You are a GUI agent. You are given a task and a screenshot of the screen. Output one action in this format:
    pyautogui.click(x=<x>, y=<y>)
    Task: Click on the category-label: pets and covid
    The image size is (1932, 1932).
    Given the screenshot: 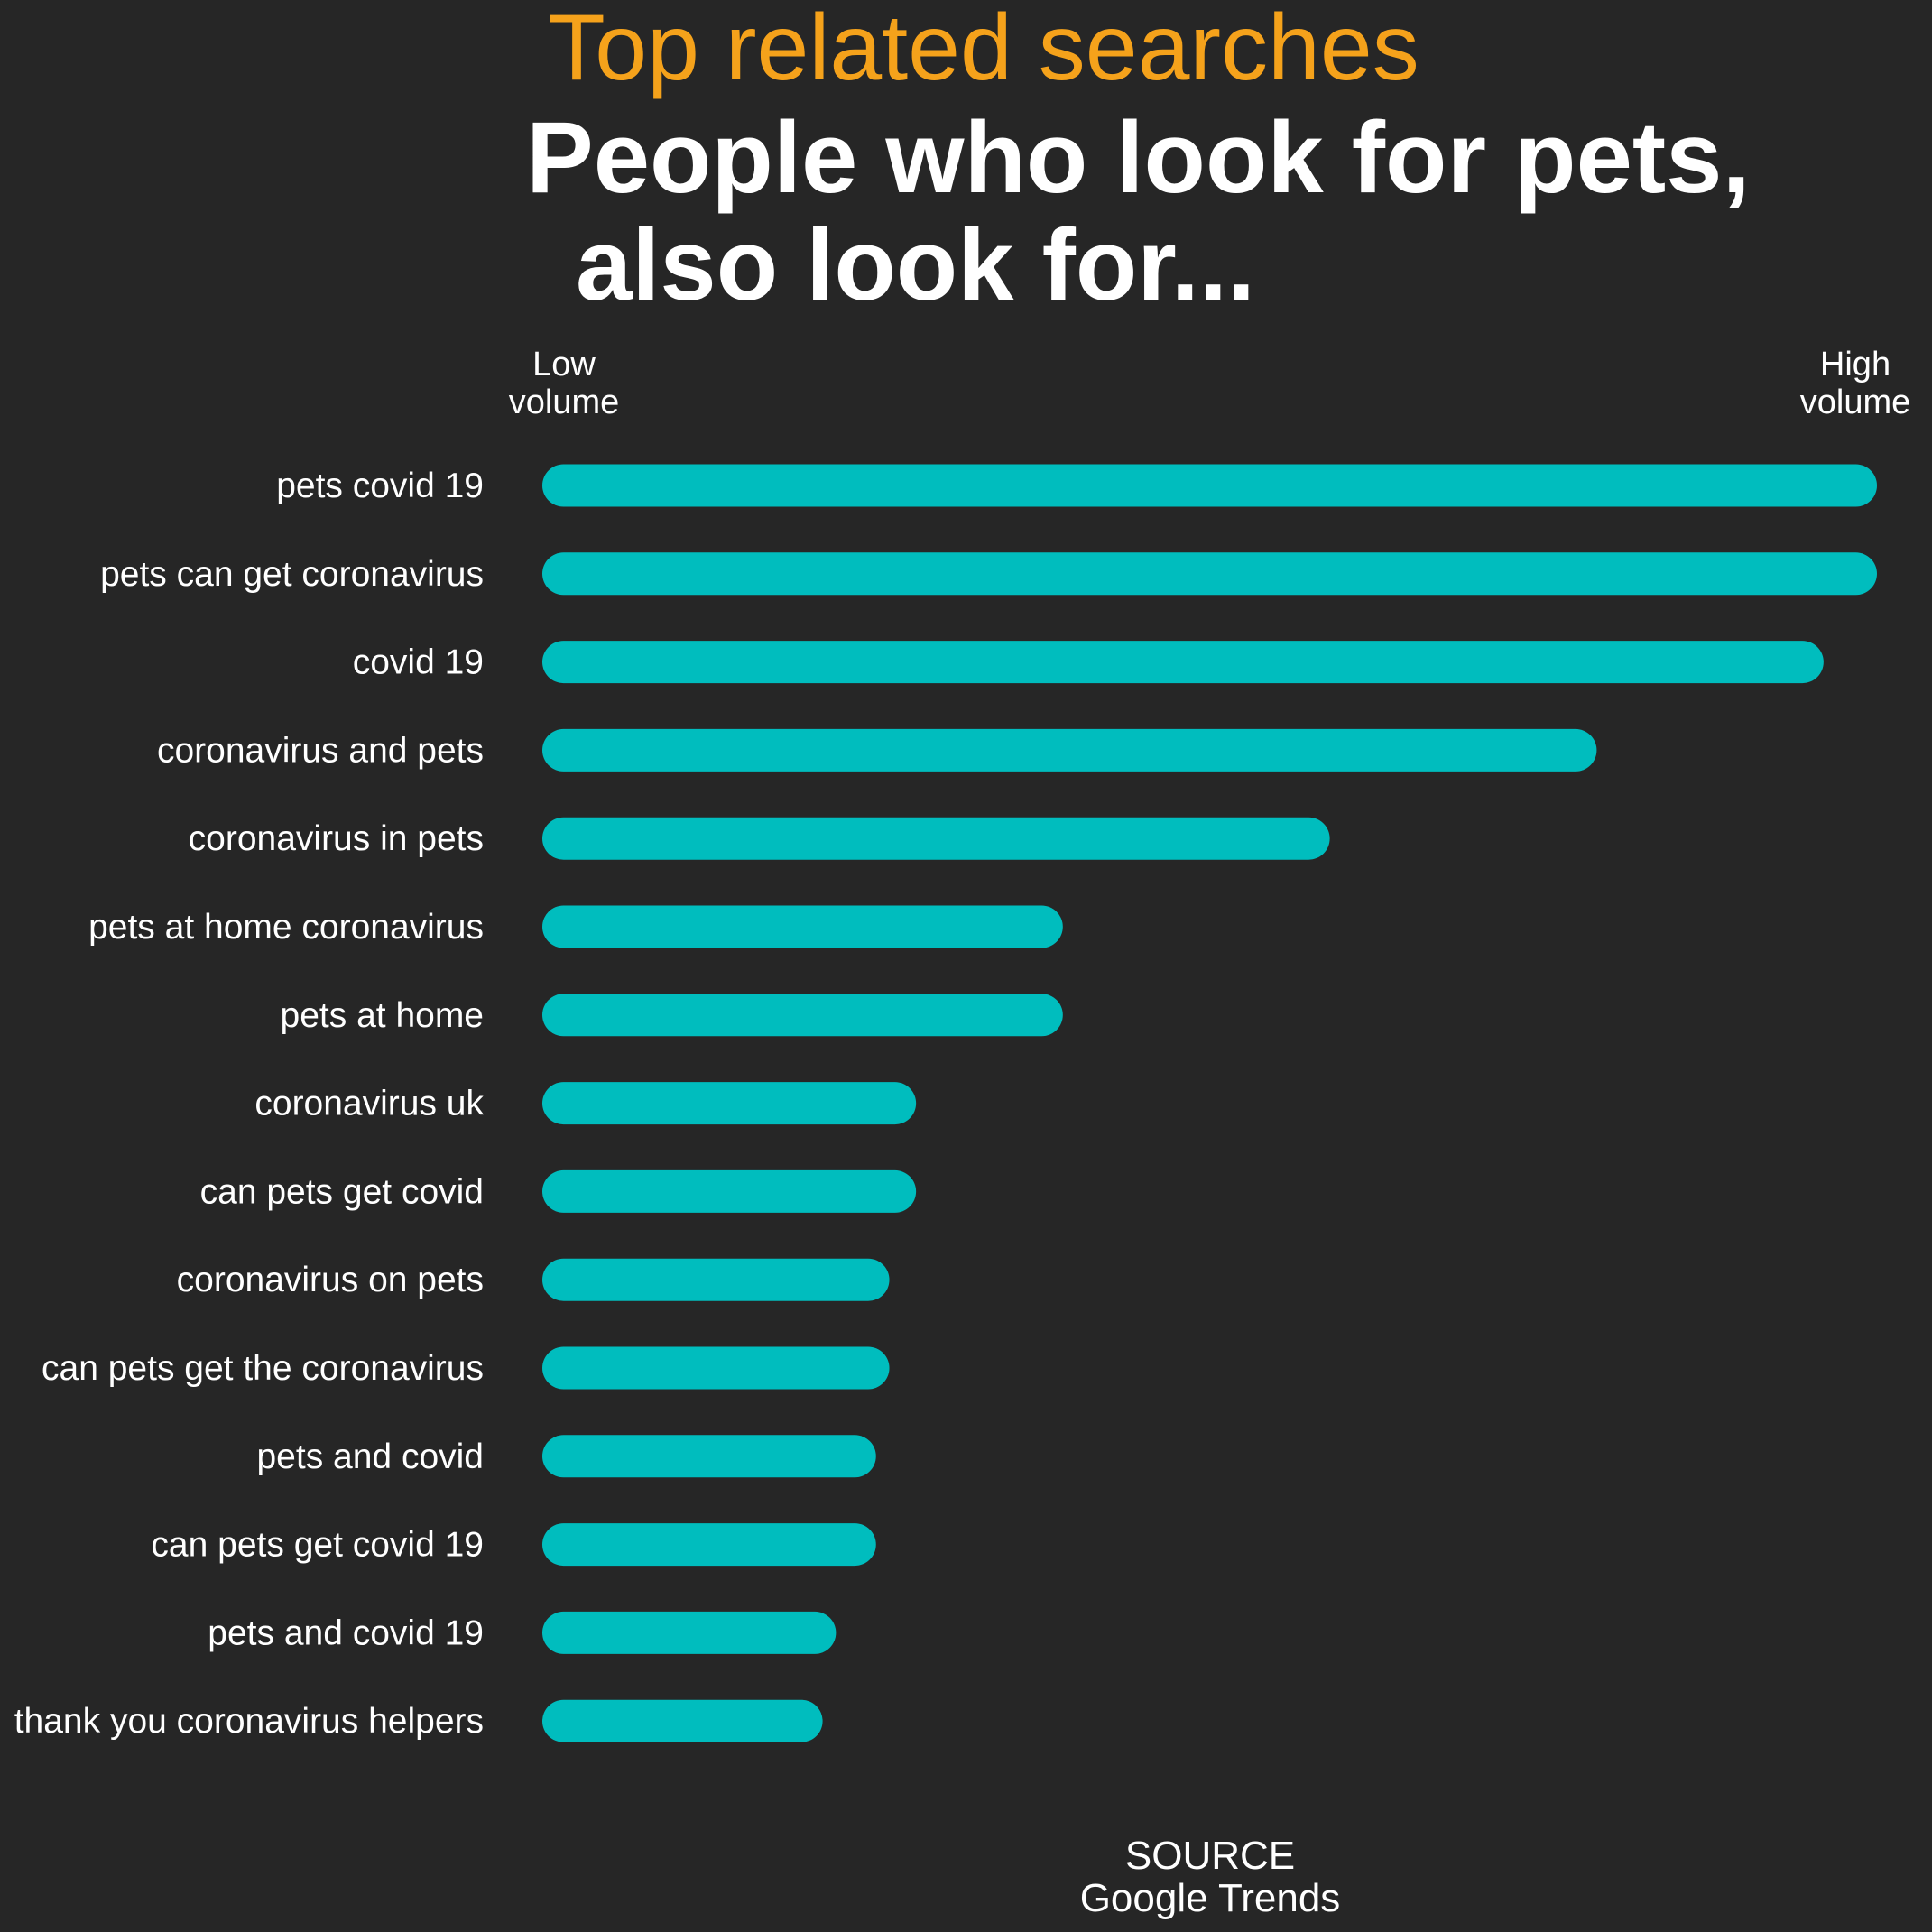 What is the action you would take?
    pyautogui.click(x=370, y=1456)
    